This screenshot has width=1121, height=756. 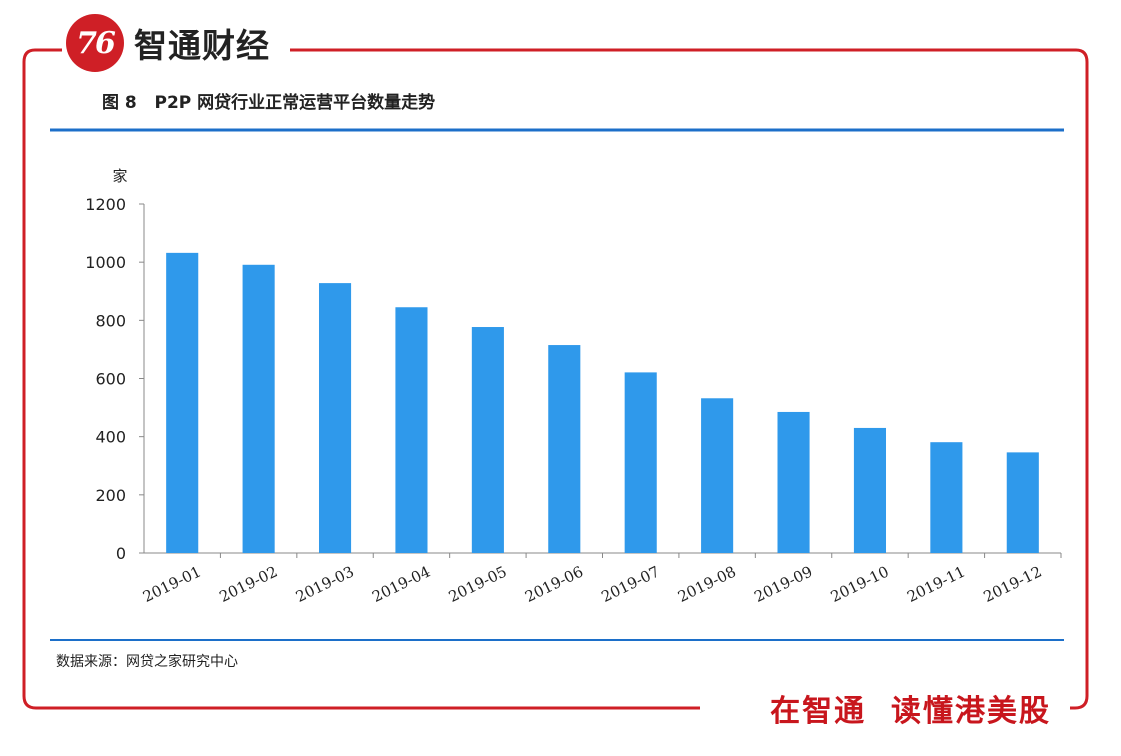 What do you see at coordinates (121, 553) in the screenshot?
I see `y-tick-label: 0` at bounding box center [121, 553].